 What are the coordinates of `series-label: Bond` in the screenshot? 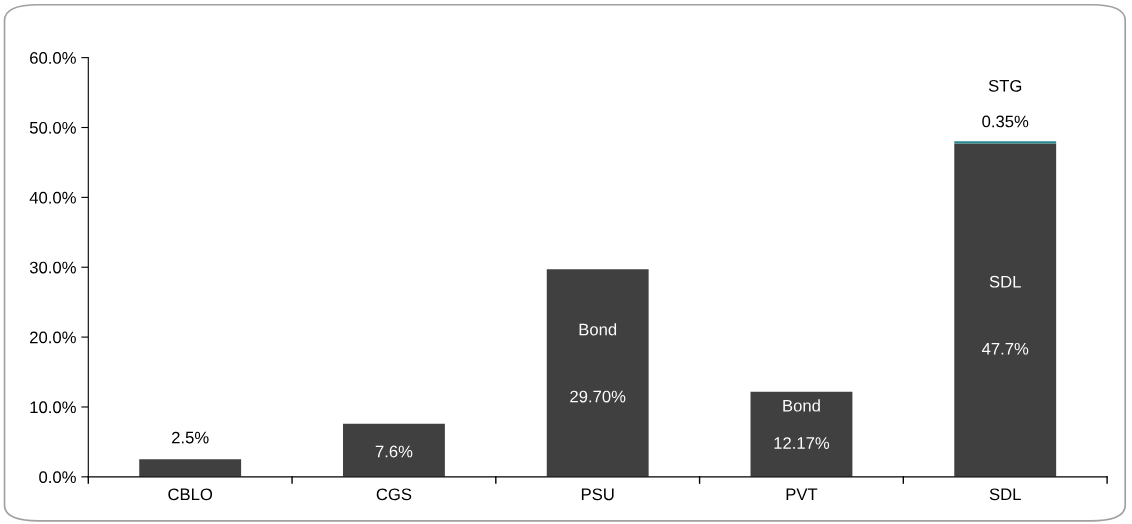 It's located at (801, 405).